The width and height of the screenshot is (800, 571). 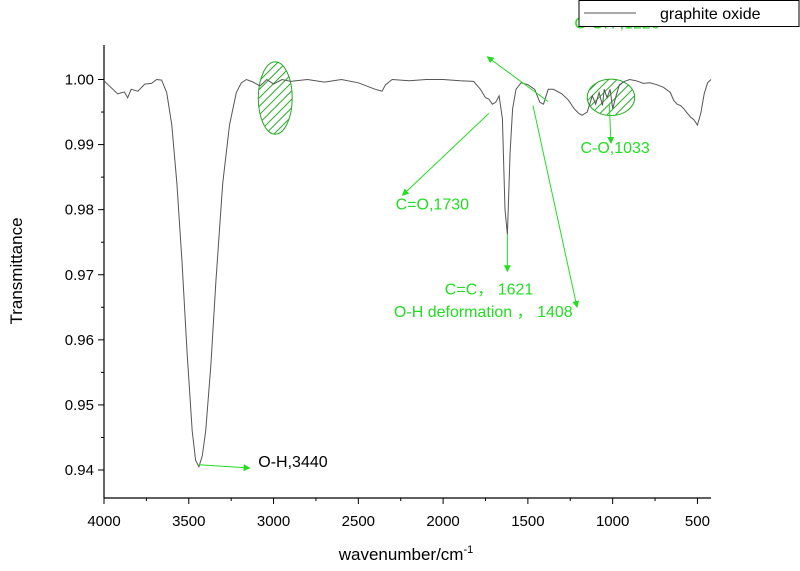 I want to click on x-tick-label-1000: 1000, so click(x=612, y=521).